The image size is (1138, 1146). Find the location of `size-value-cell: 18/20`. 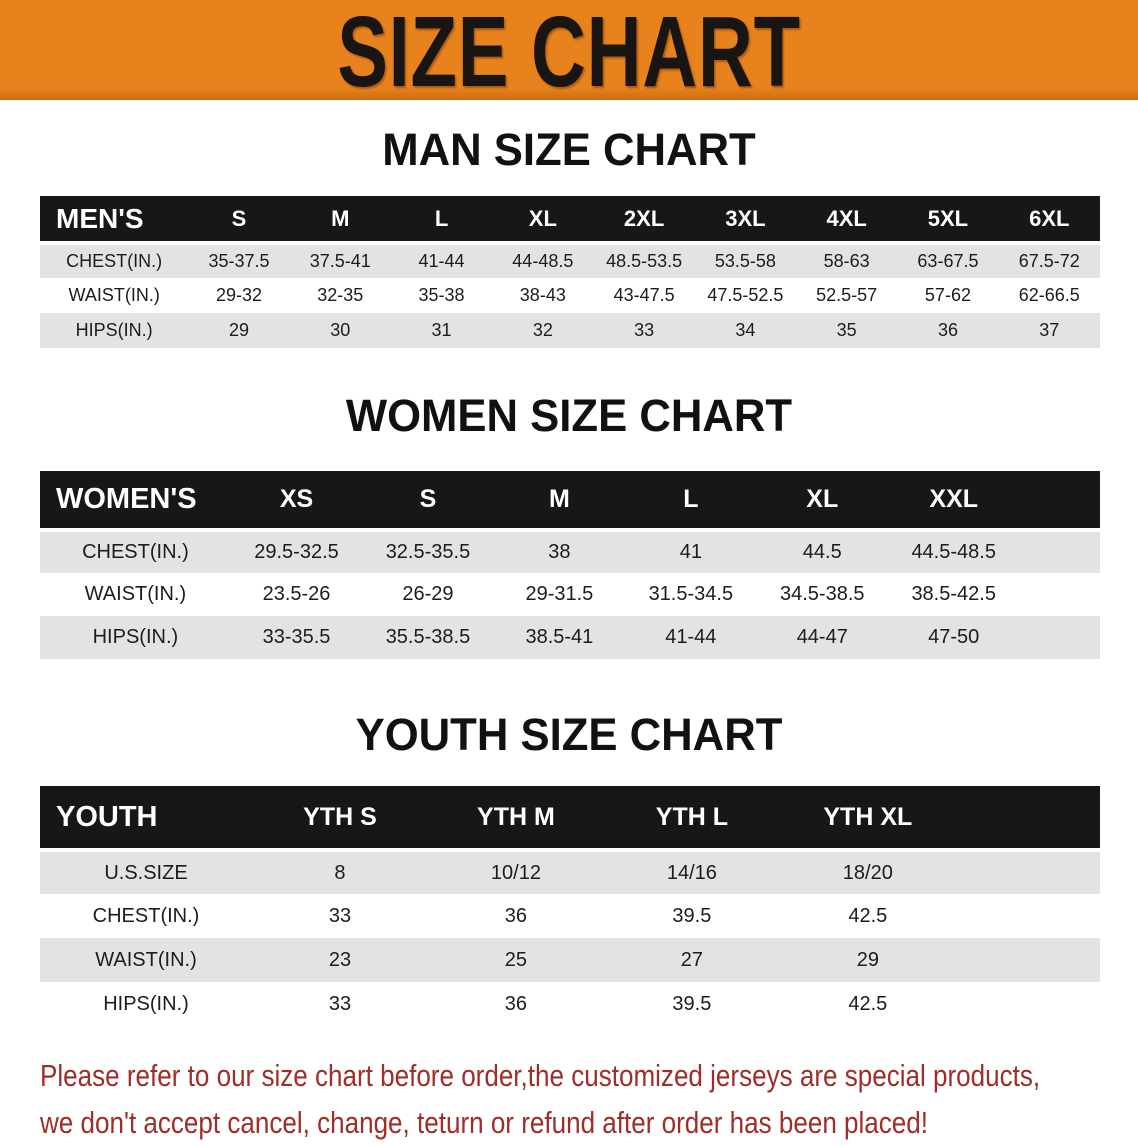

size-value-cell: 18/20 is located at coordinates (867, 872).